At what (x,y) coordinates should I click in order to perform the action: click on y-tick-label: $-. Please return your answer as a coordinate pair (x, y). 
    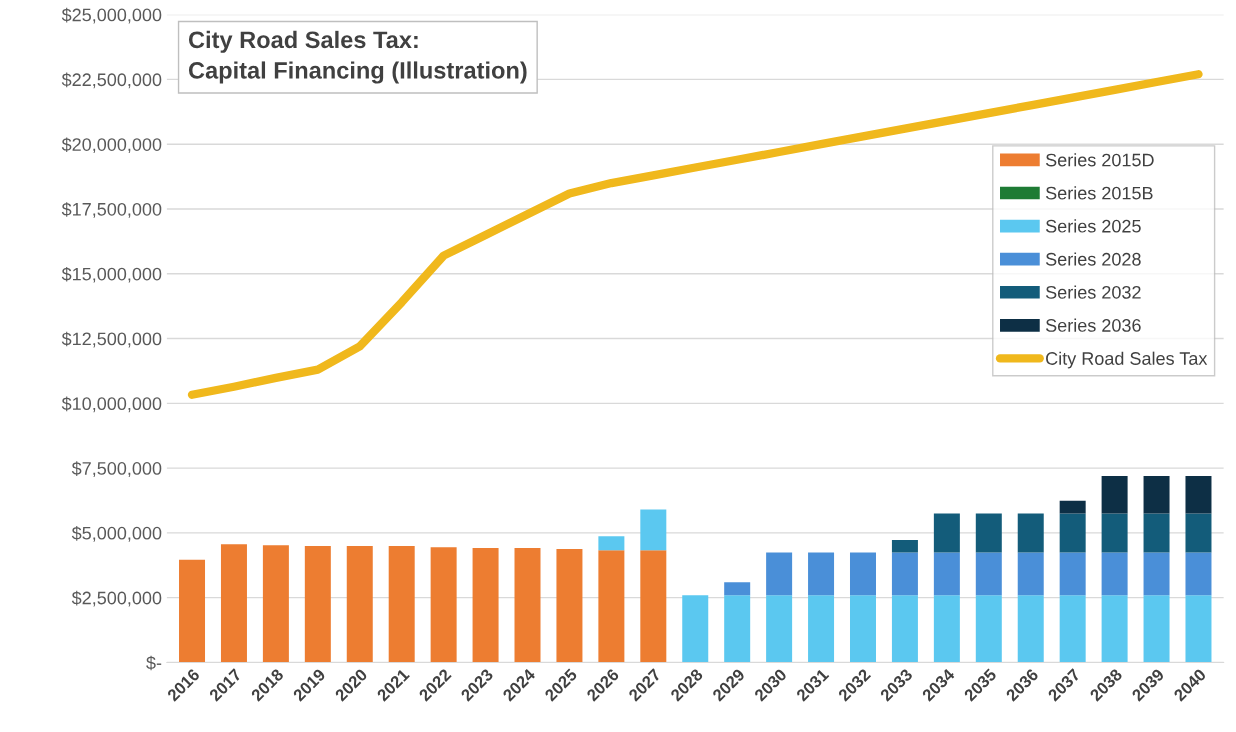
    Looking at the image, I should click on (154, 663).